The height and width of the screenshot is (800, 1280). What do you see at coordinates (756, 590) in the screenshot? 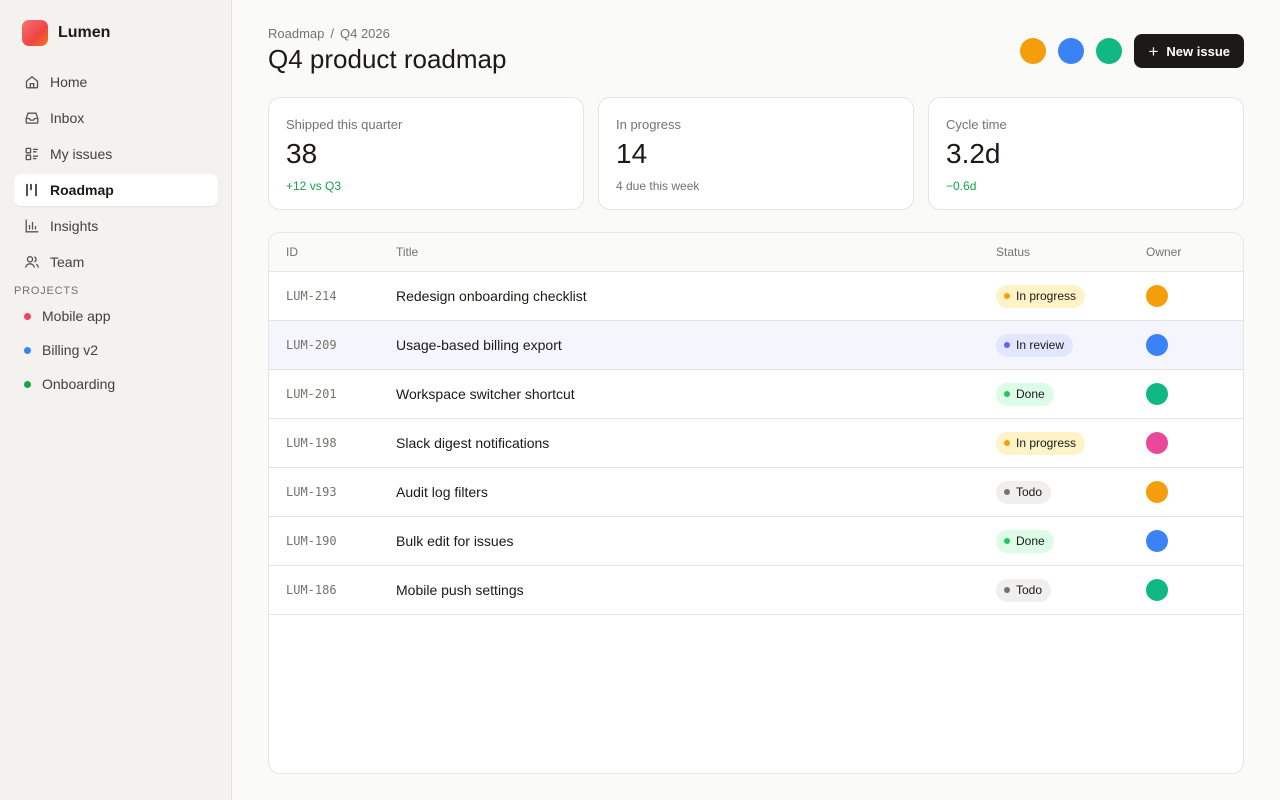
I see `table-row: LUM-186 Mobile push settings Todo` at bounding box center [756, 590].